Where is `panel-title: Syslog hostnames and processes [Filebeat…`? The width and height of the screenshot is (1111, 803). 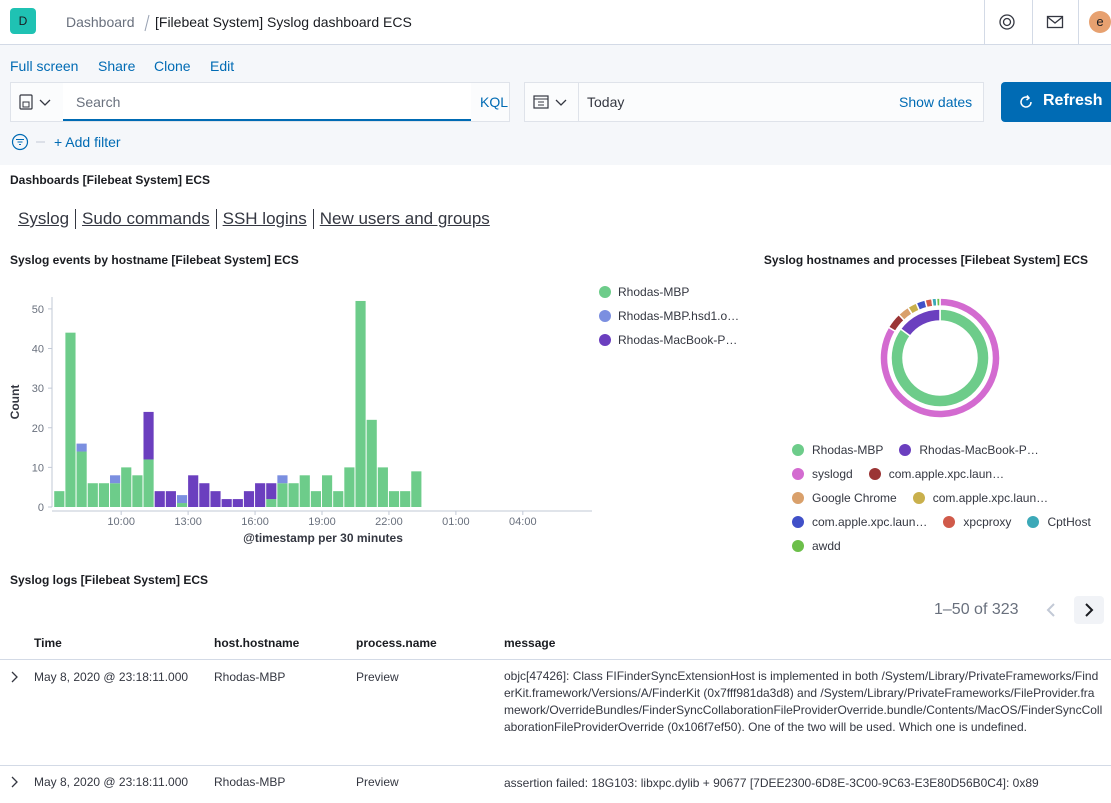
panel-title: Syslog hostnames and processes [Filebeat… is located at coordinates (925, 260).